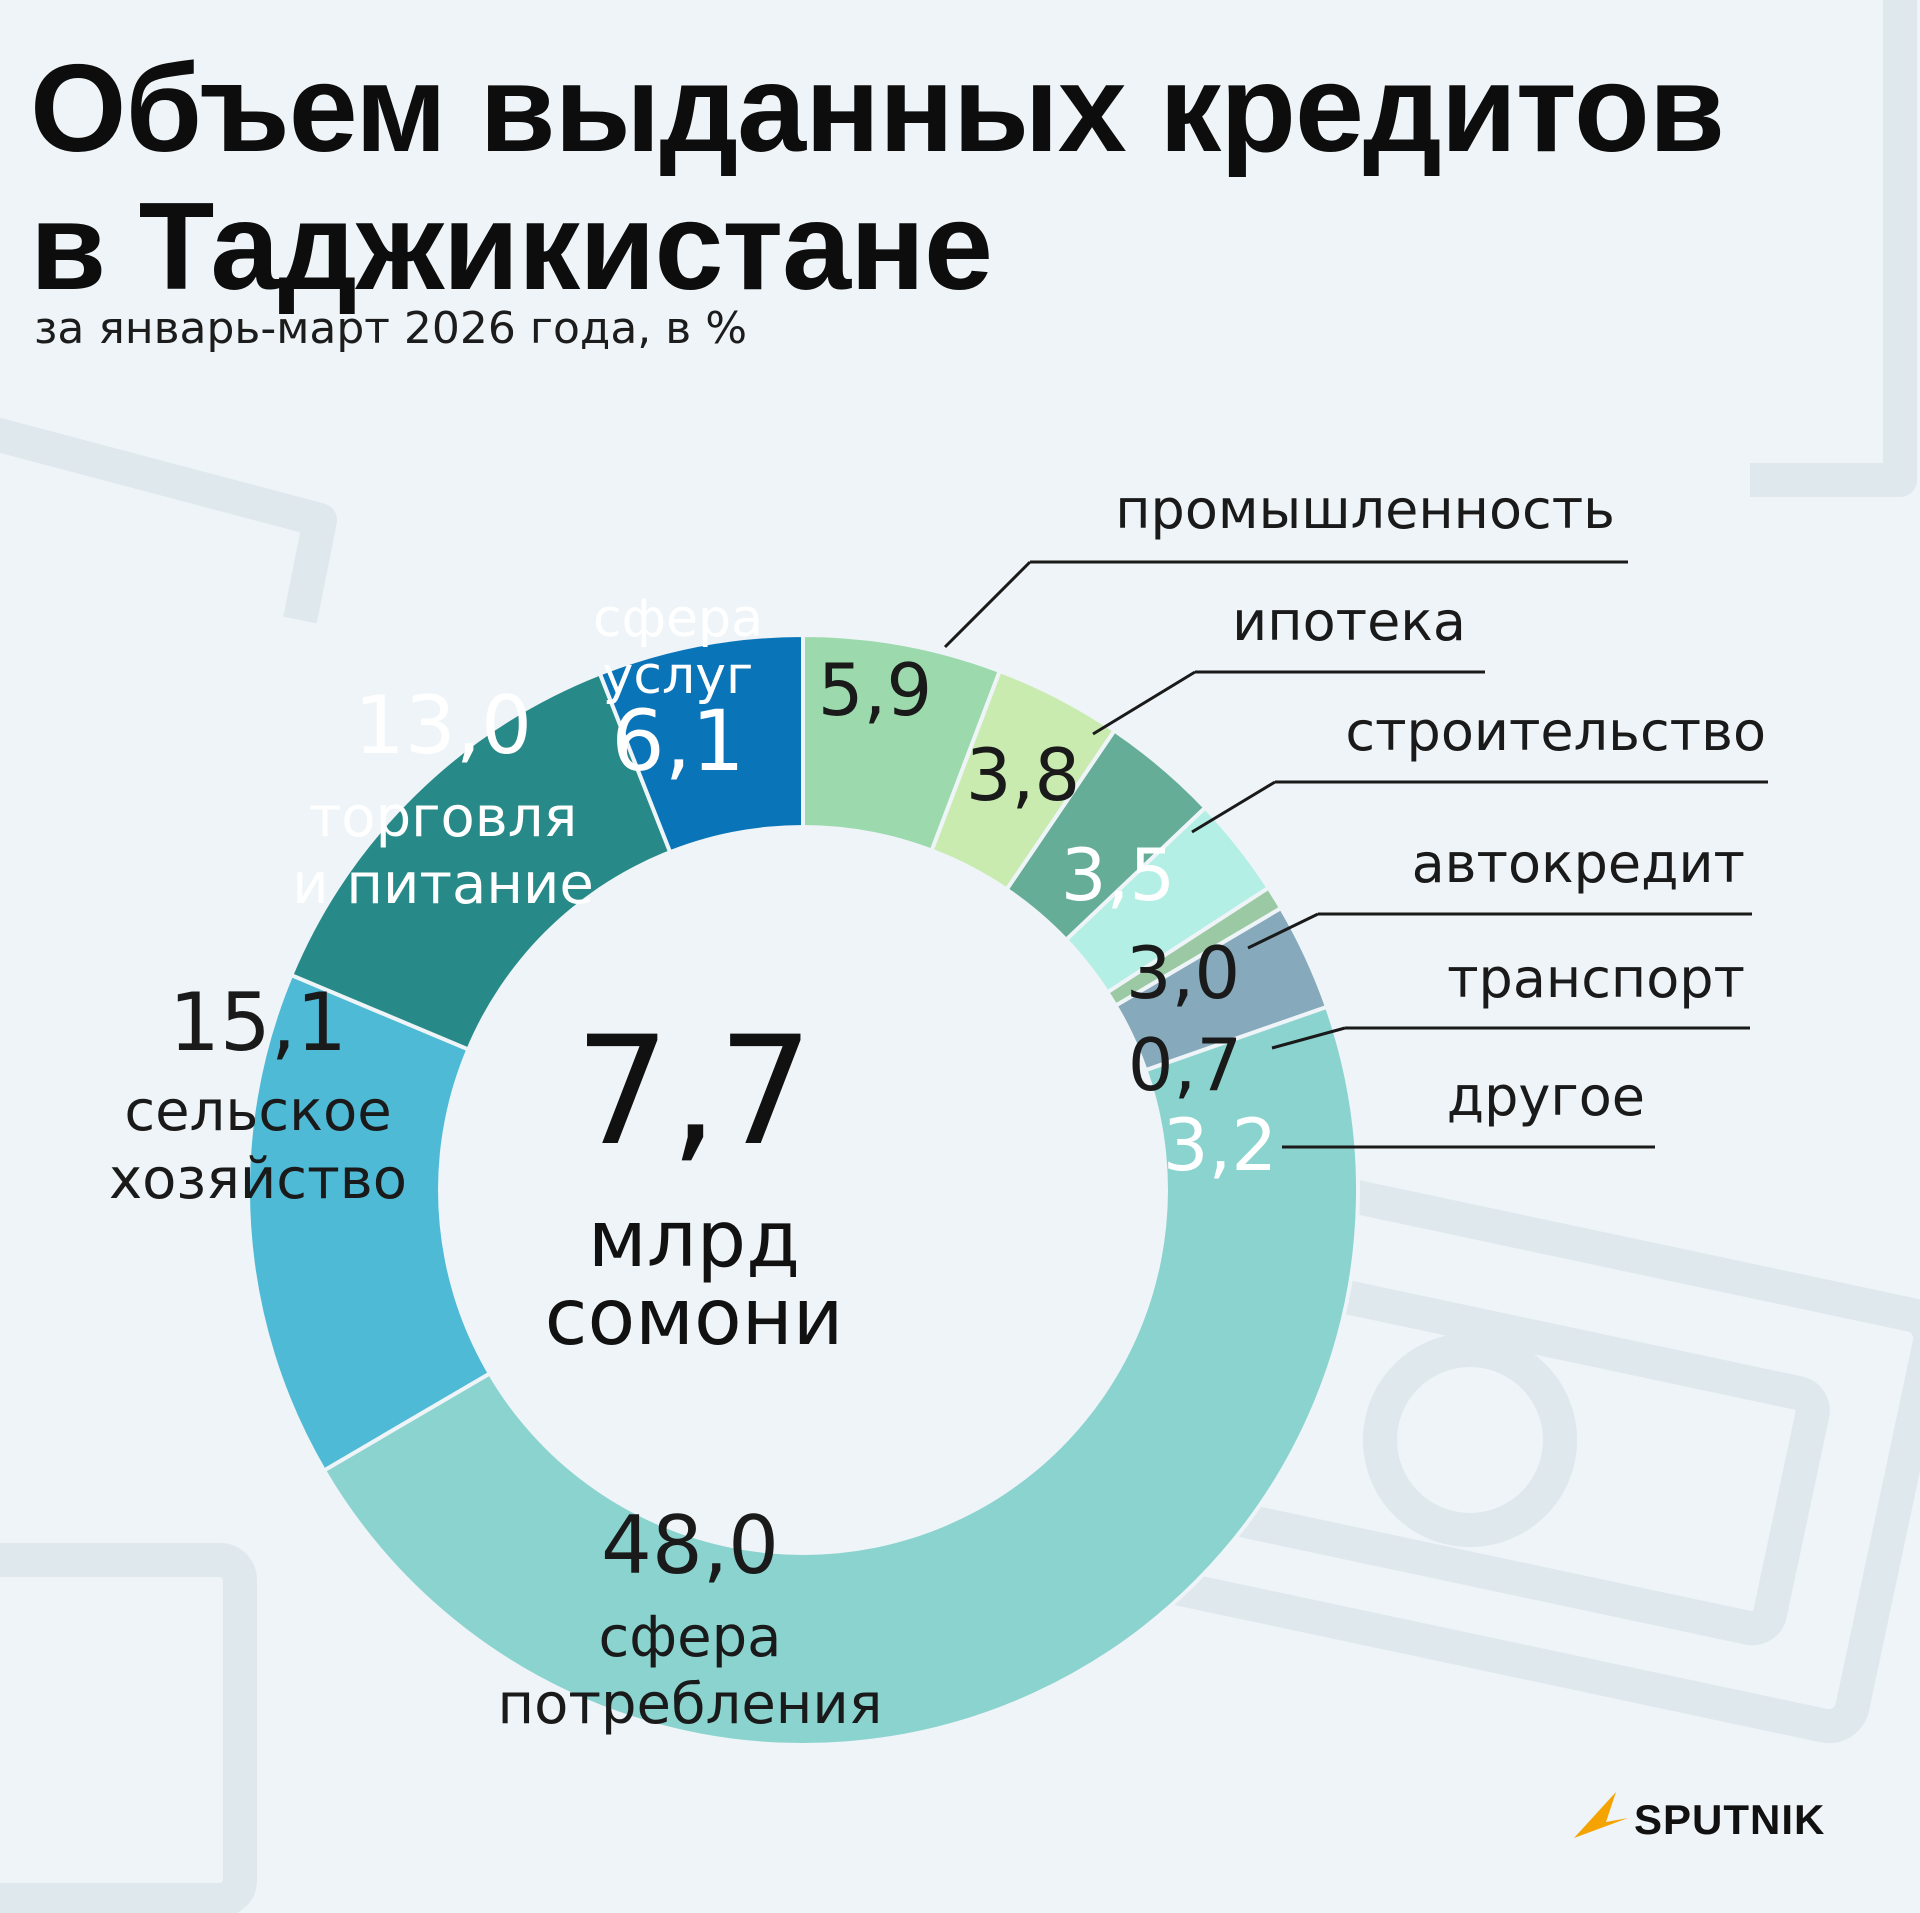  Describe the element at coordinates (1283, 931) in the screenshot. I see `leader-line-auto` at that location.